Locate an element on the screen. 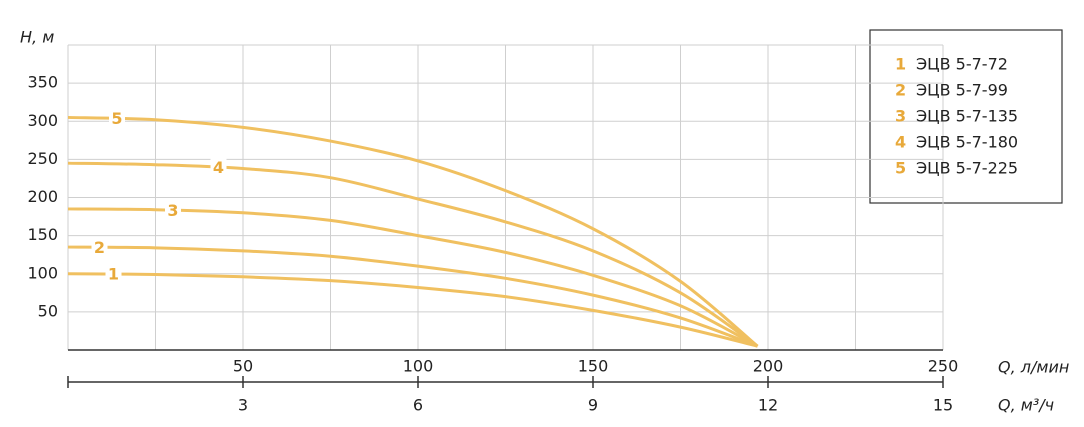  legend-number: 1 is located at coordinates (900, 64).